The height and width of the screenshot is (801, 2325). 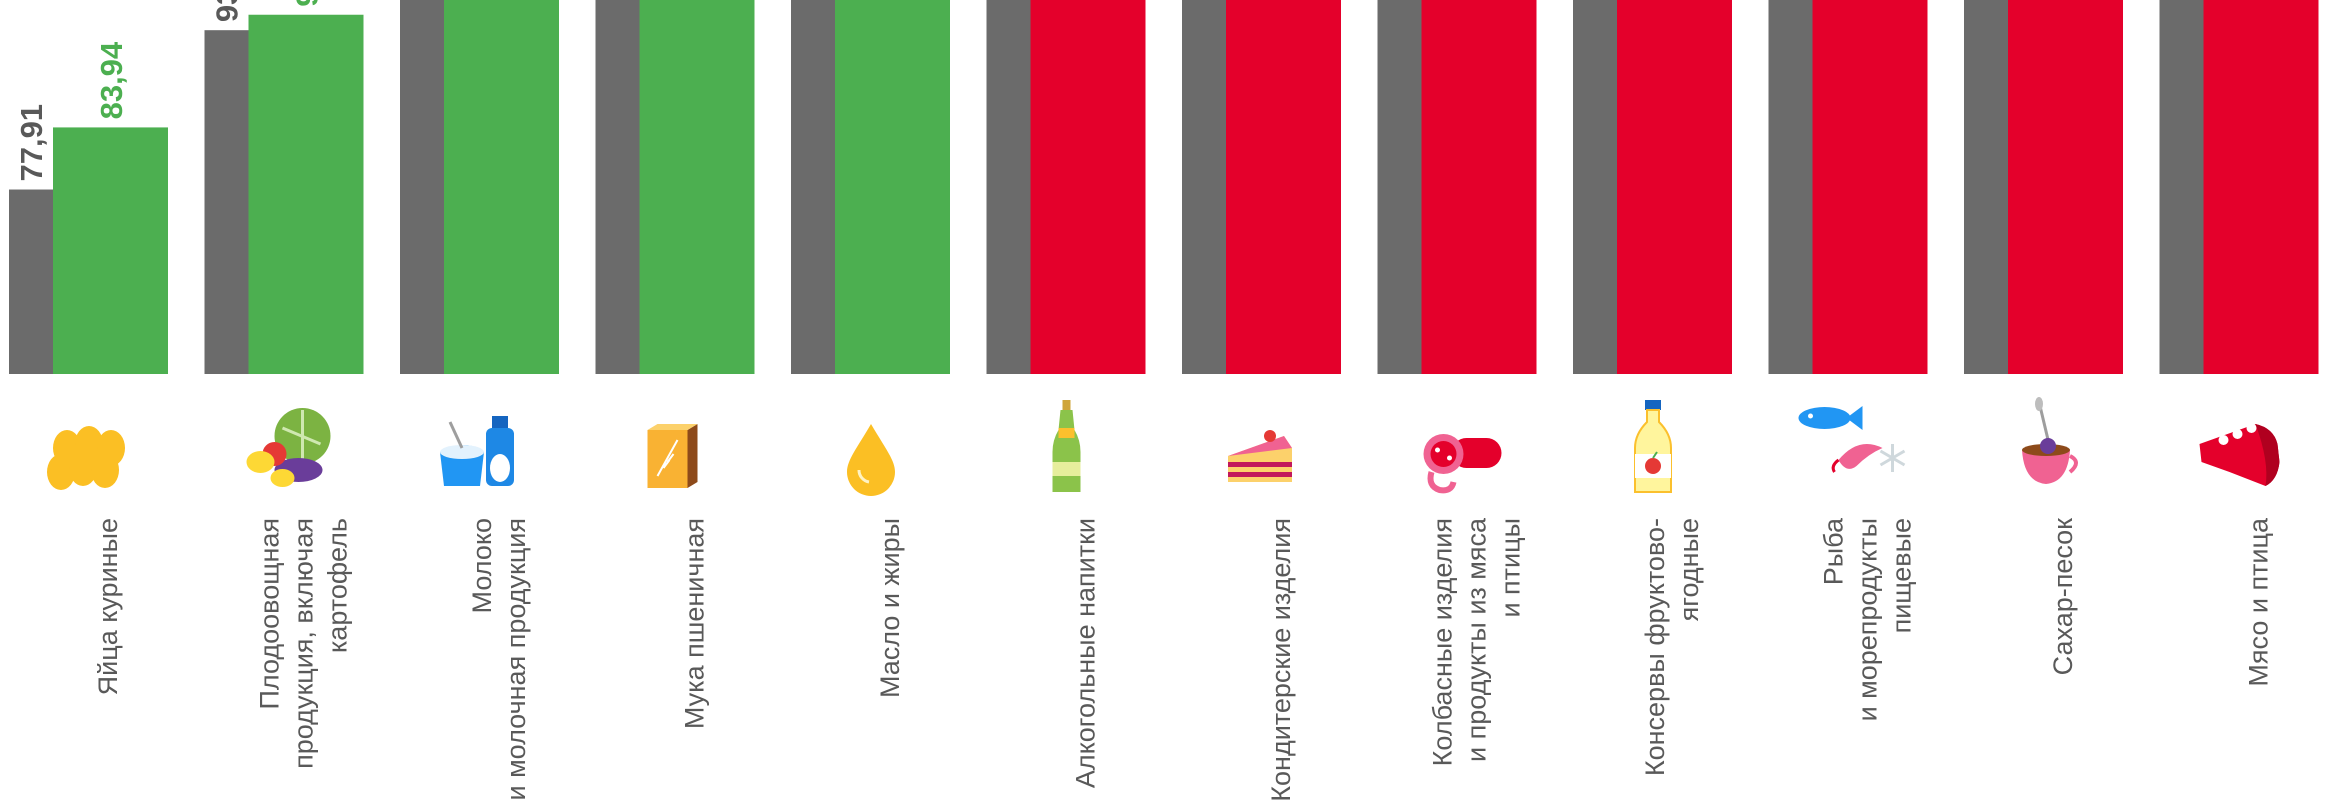 What do you see at coordinates (86, 458) in the screenshot?
I see `eggs-icon` at bounding box center [86, 458].